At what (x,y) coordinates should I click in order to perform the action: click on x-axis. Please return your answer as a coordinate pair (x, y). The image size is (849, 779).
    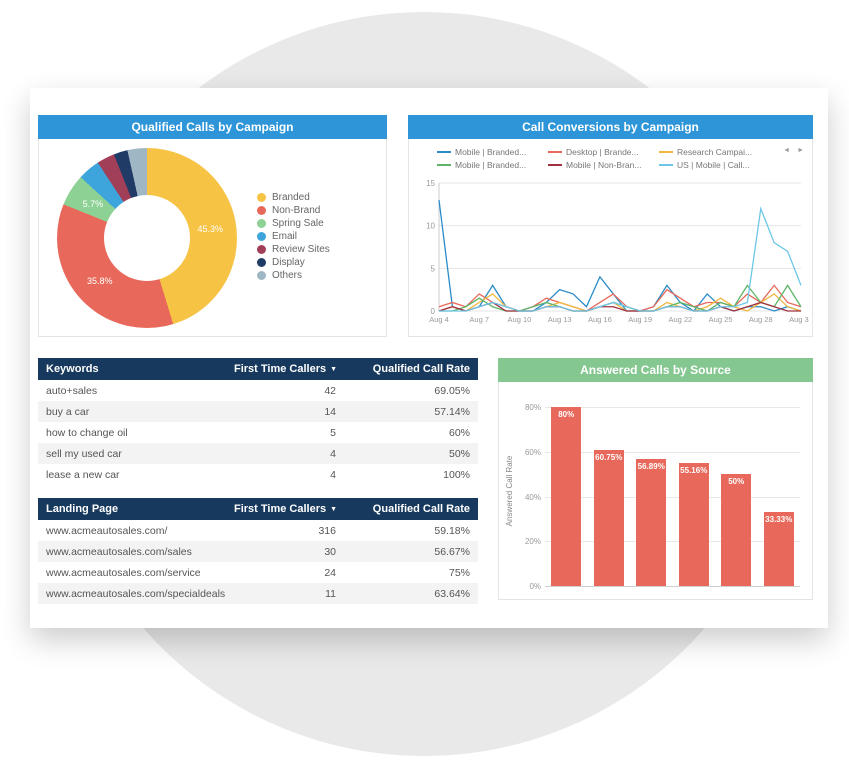
    Looking at the image, I should click on (672, 586).